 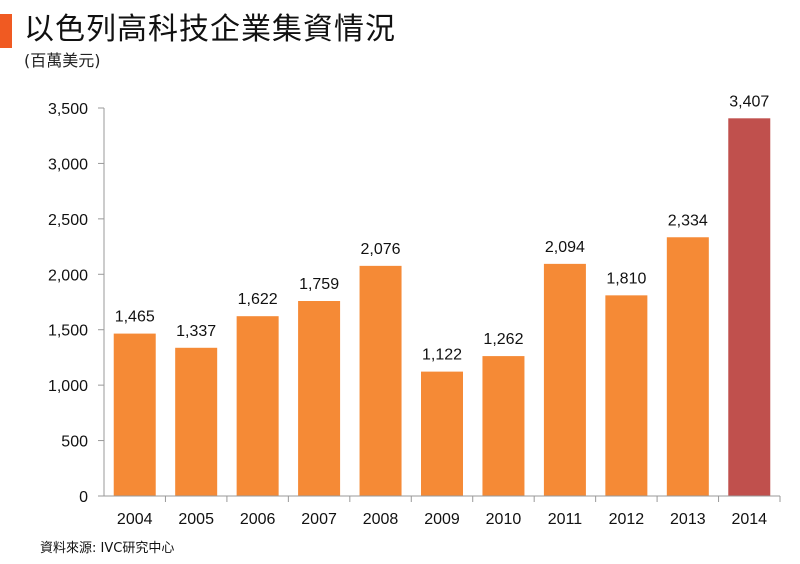 What do you see at coordinates (74, 442) in the screenshot?
I see `y-tick-label: 500` at bounding box center [74, 442].